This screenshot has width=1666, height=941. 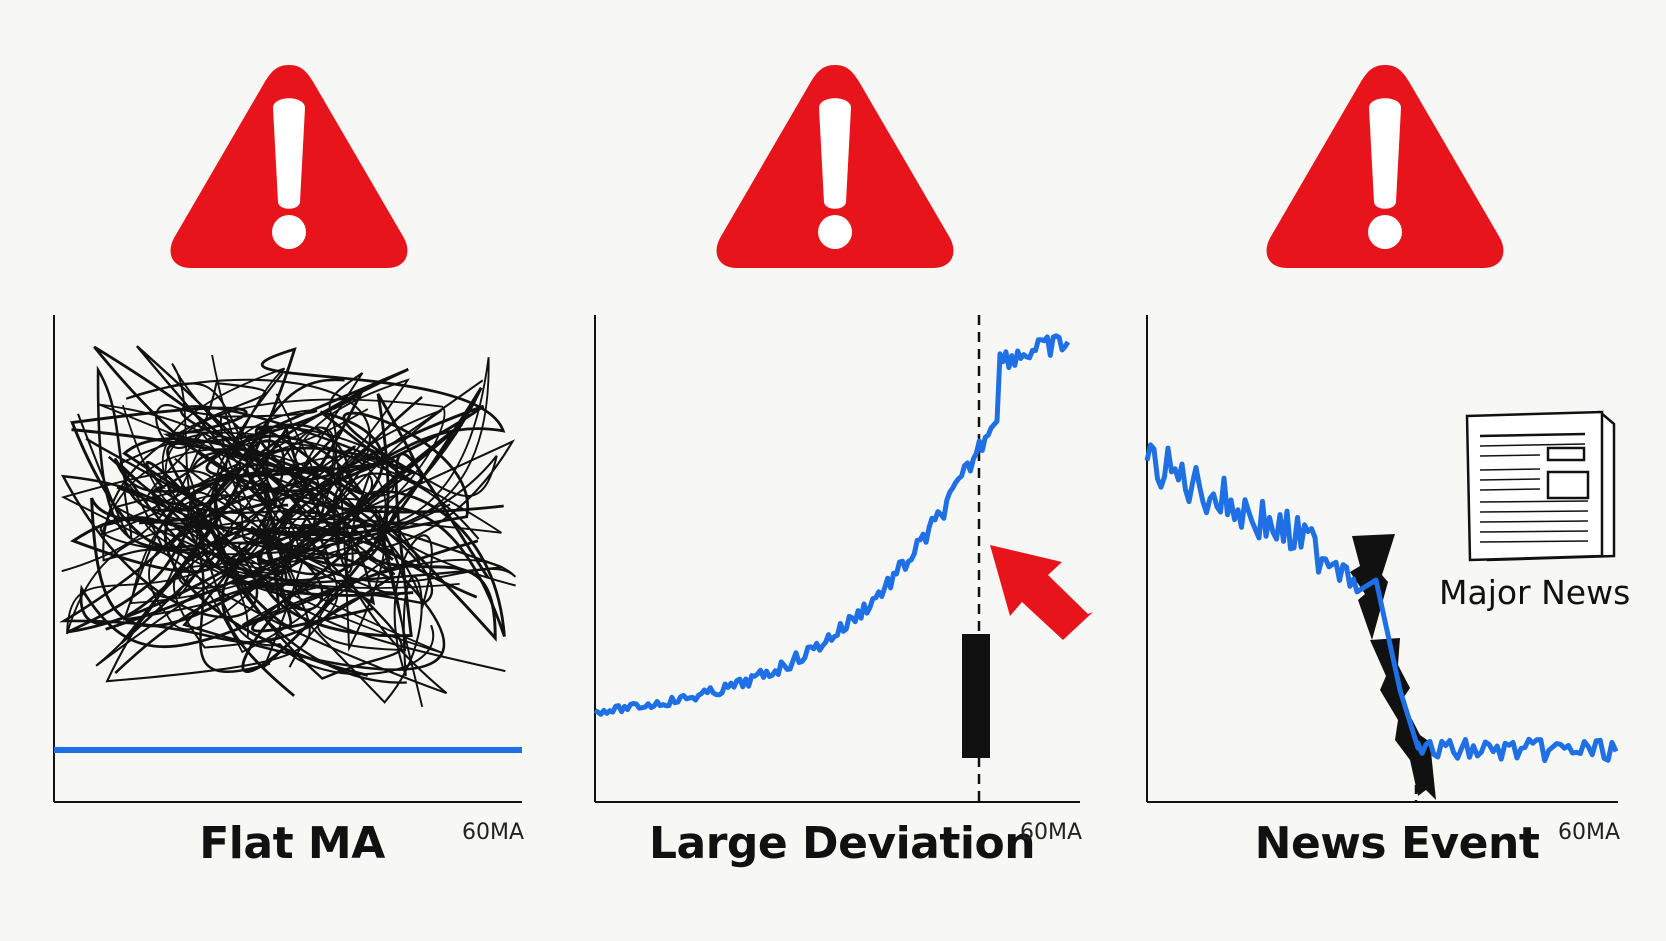 I want to click on panel-title-large-deviation: Large Deviation, so click(x=842, y=843).